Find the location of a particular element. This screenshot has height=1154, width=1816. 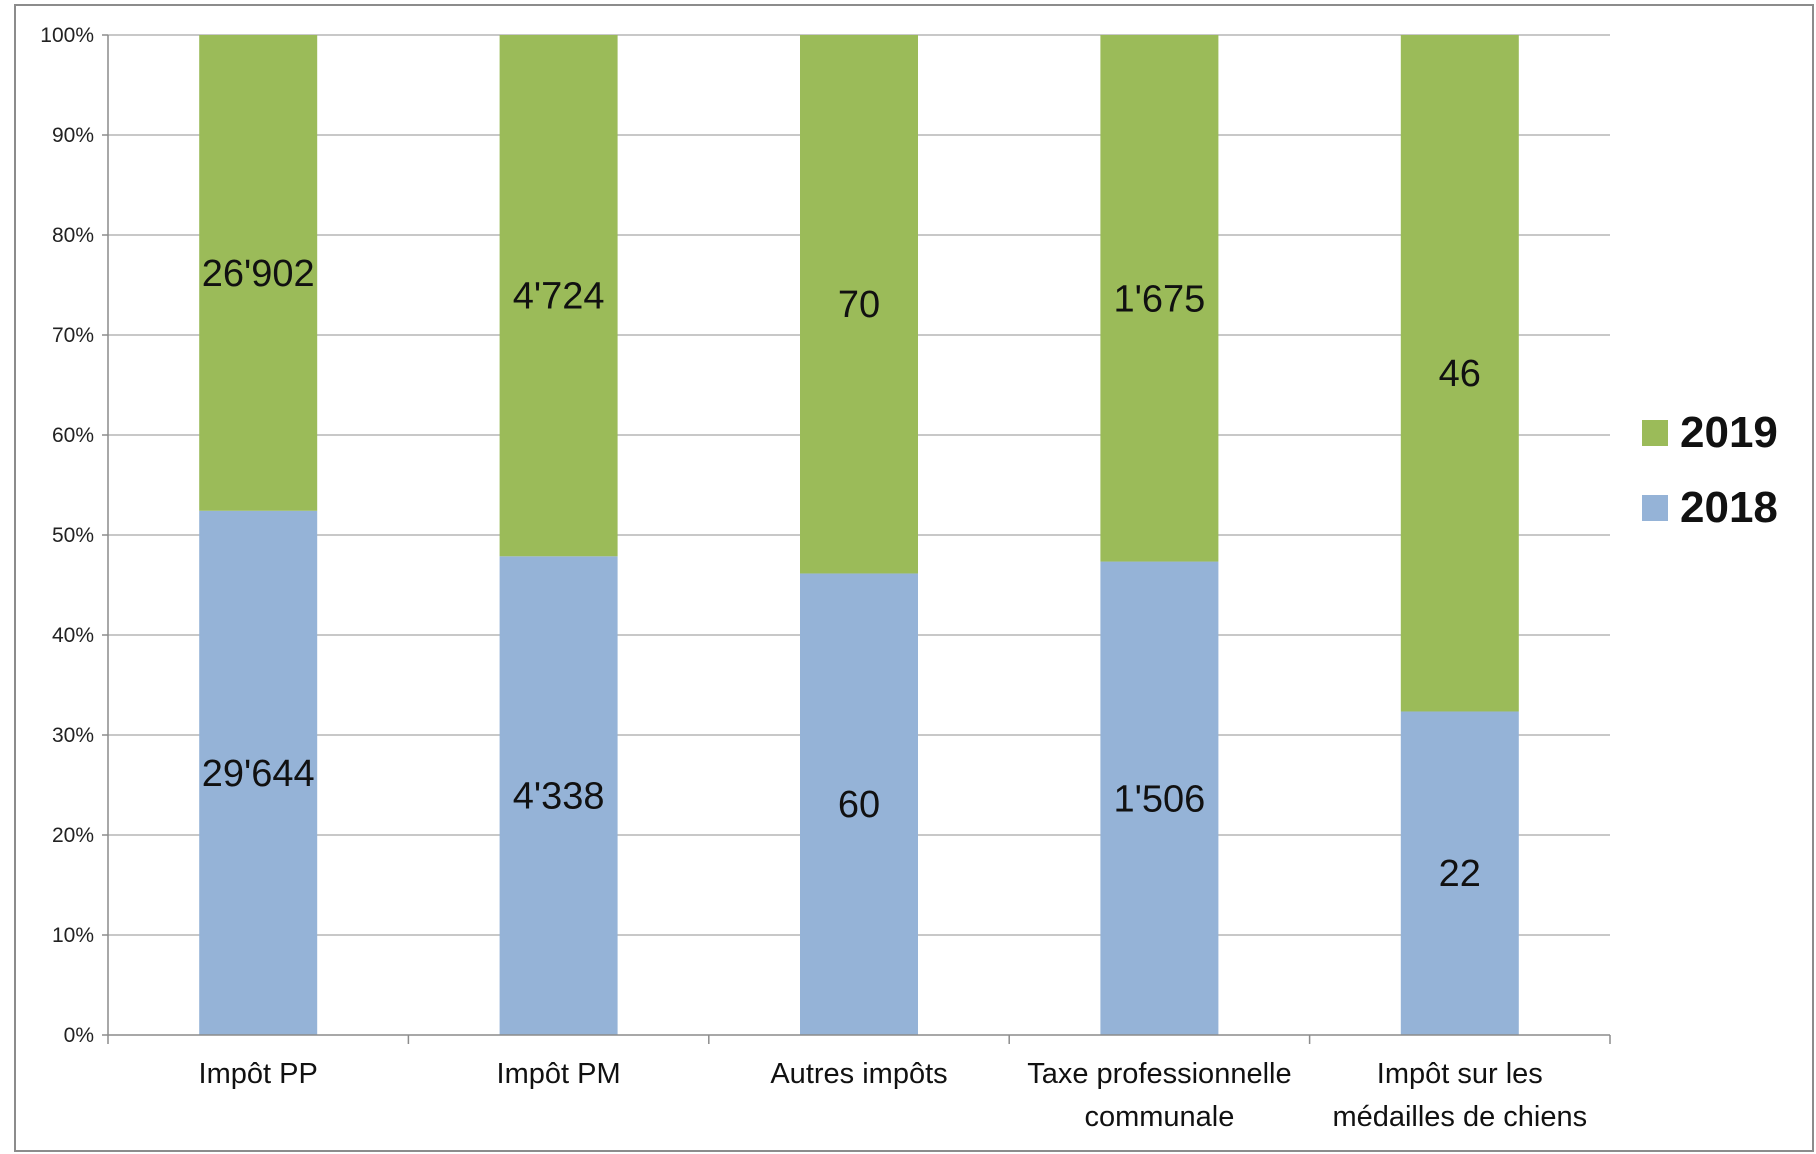

y-tick-label: 80% is located at coordinates (73, 235).